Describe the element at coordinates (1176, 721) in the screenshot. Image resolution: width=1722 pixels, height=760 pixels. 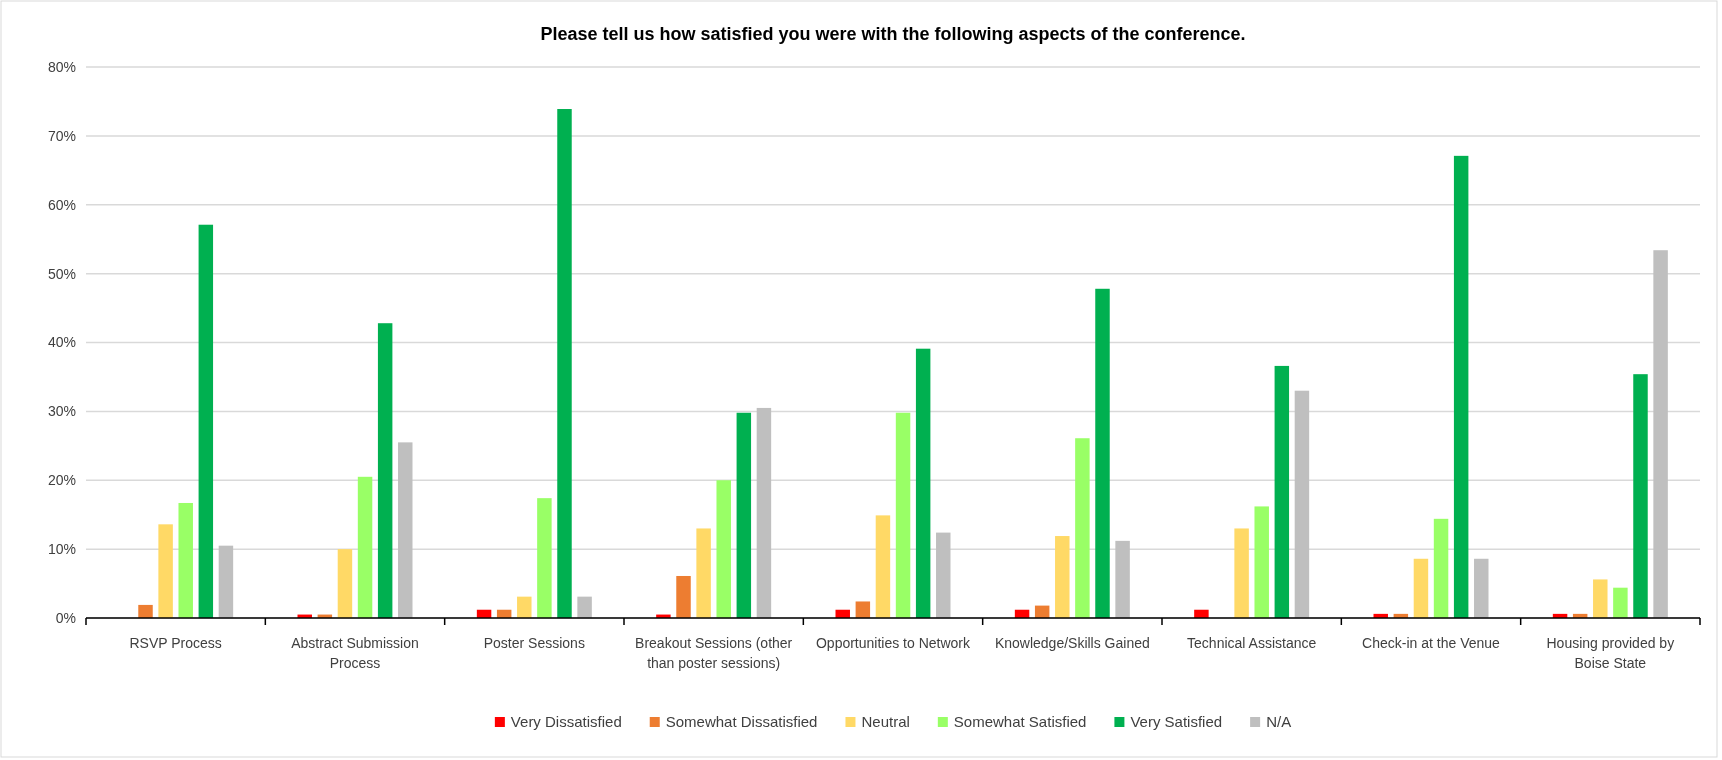
I see `legend-label: Very Satisfied` at that location.